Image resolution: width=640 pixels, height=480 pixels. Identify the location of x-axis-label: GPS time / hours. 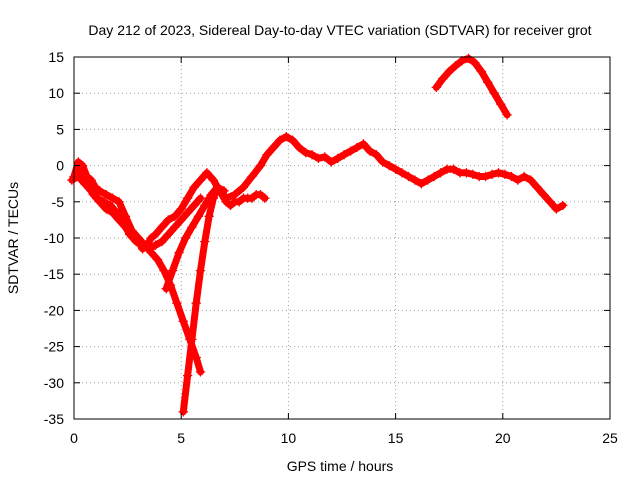
(340, 466).